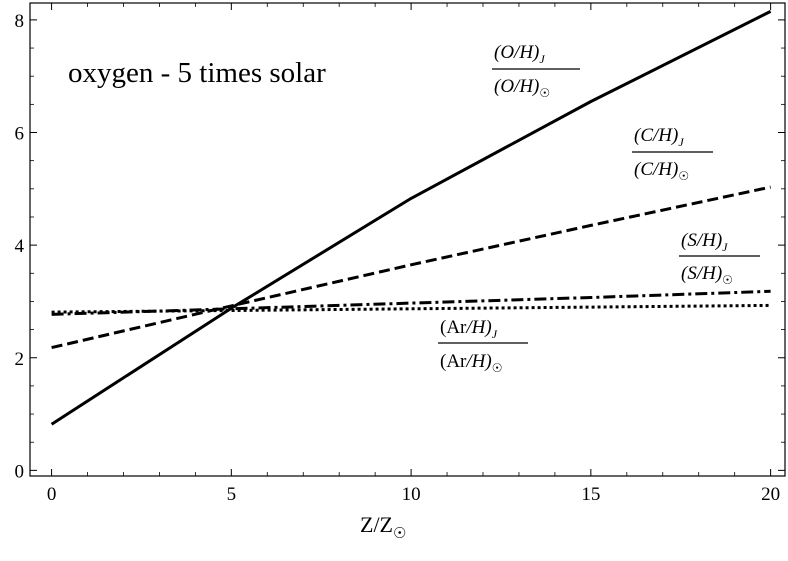  I want to click on x-tick-label: 5, so click(232, 494).